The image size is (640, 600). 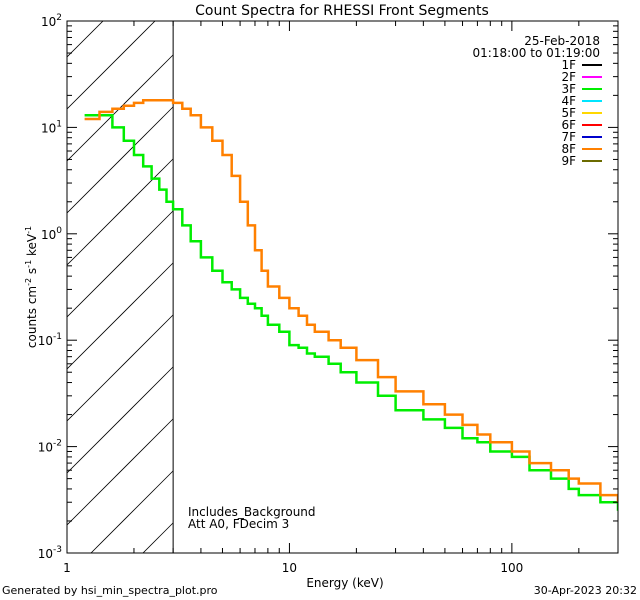 I want to click on annotation-background: Includes_Background, so click(x=252, y=512).